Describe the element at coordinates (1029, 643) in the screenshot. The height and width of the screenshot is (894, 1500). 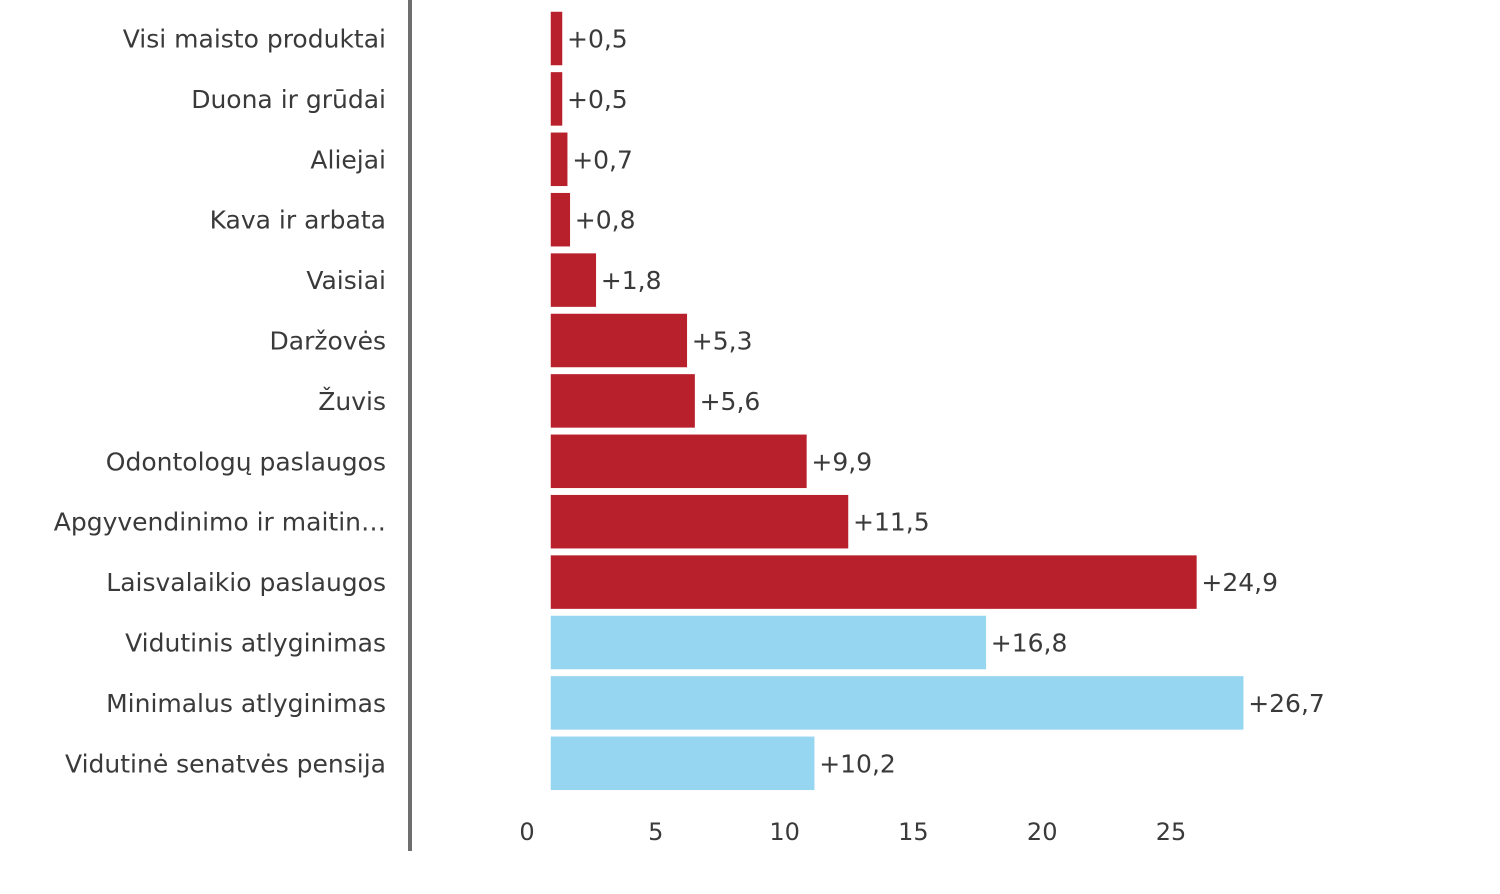
I see `value-label-10: +16,8` at that location.